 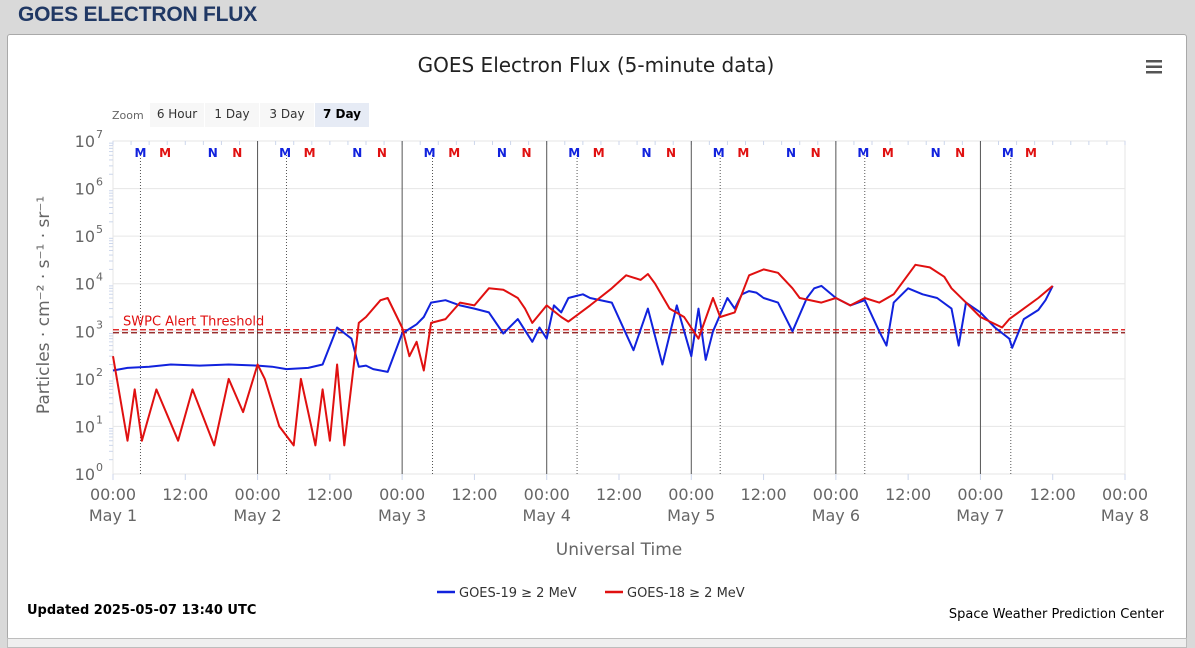 What do you see at coordinates (402, 515) in the screenshot?
I see `x-tick-date: May 3` at bounding box center [402, 515].